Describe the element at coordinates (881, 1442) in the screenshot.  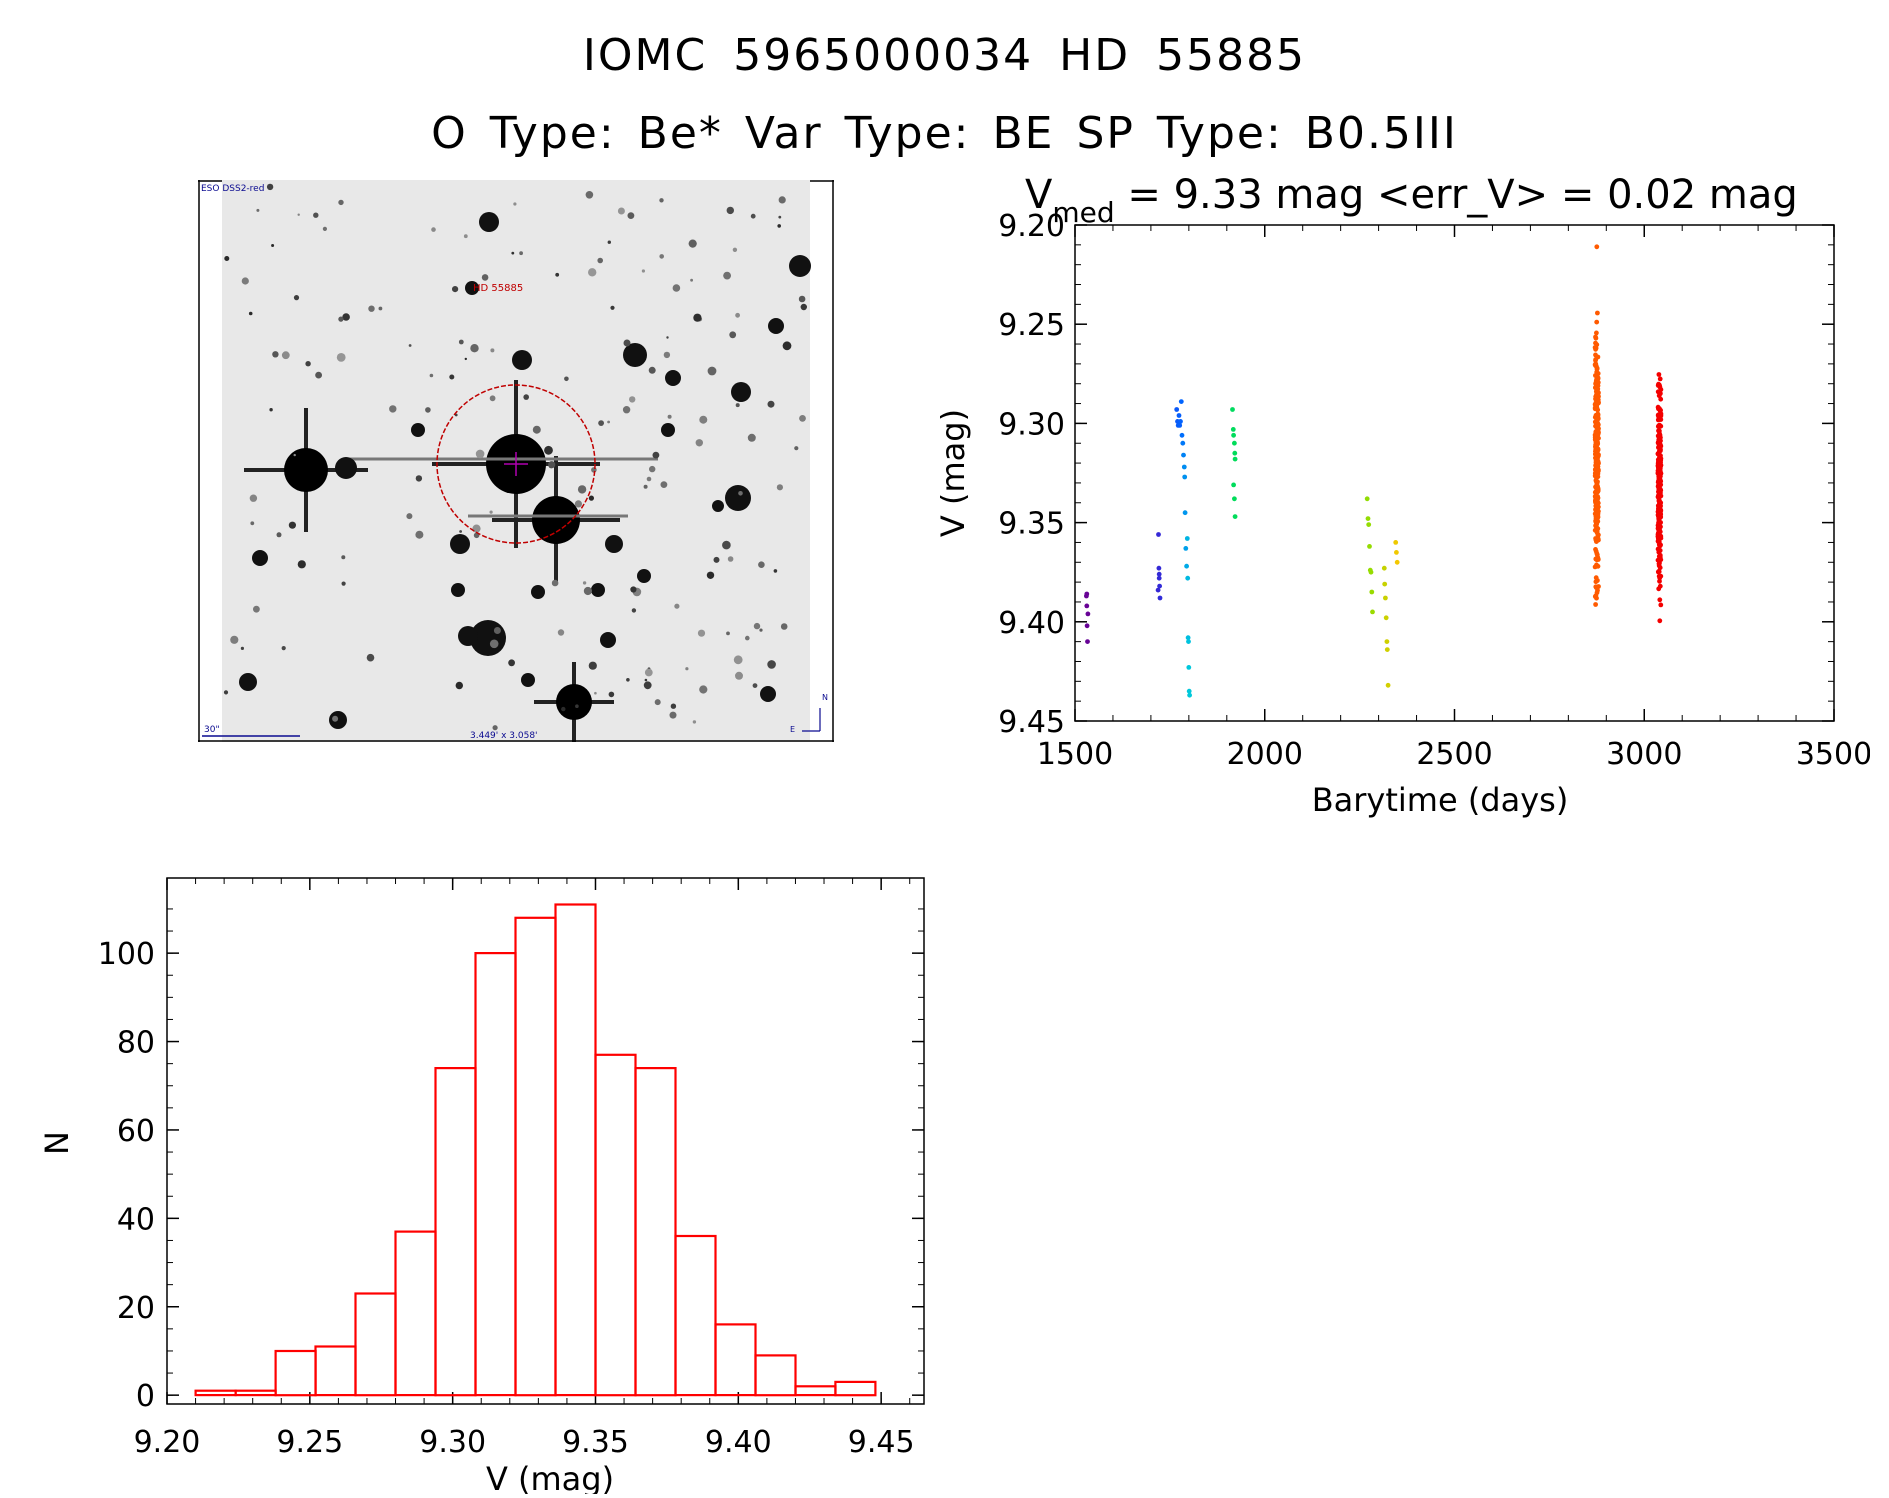
I see `x-tick-label: 9.45` at that location.